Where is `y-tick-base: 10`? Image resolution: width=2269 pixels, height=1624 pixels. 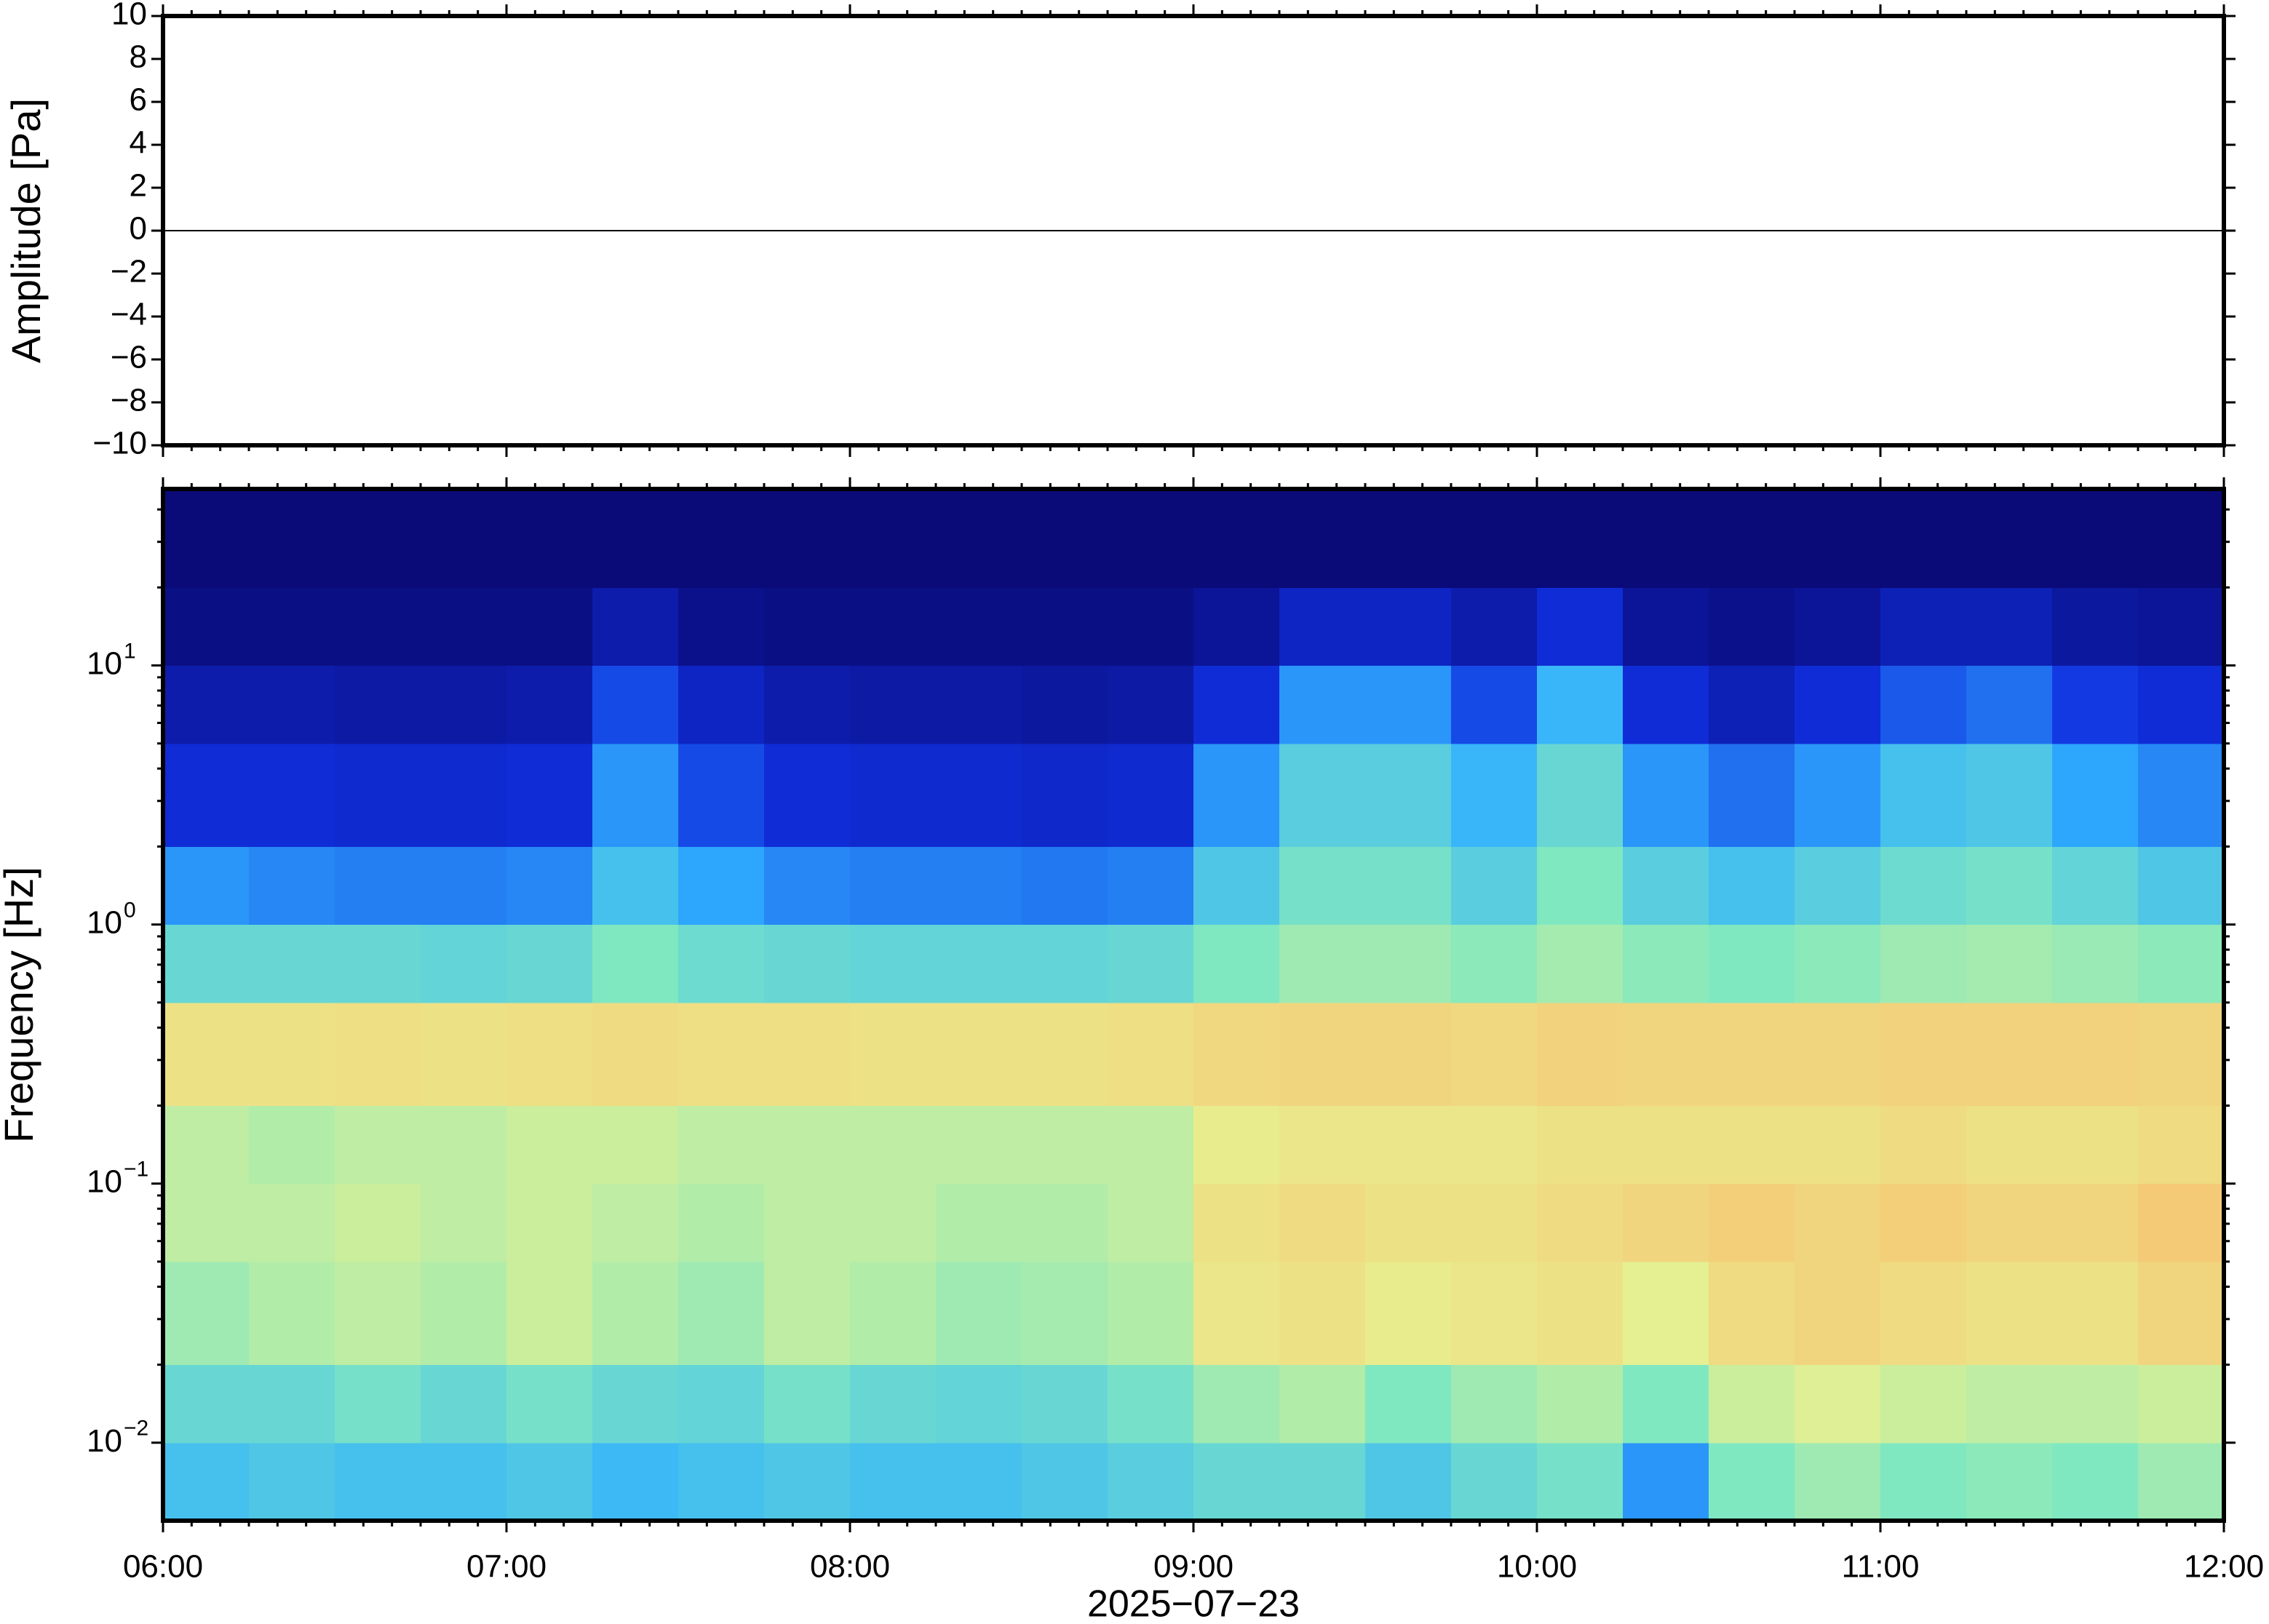 y-tick-base: 10 is located at coordinates (104, 663).